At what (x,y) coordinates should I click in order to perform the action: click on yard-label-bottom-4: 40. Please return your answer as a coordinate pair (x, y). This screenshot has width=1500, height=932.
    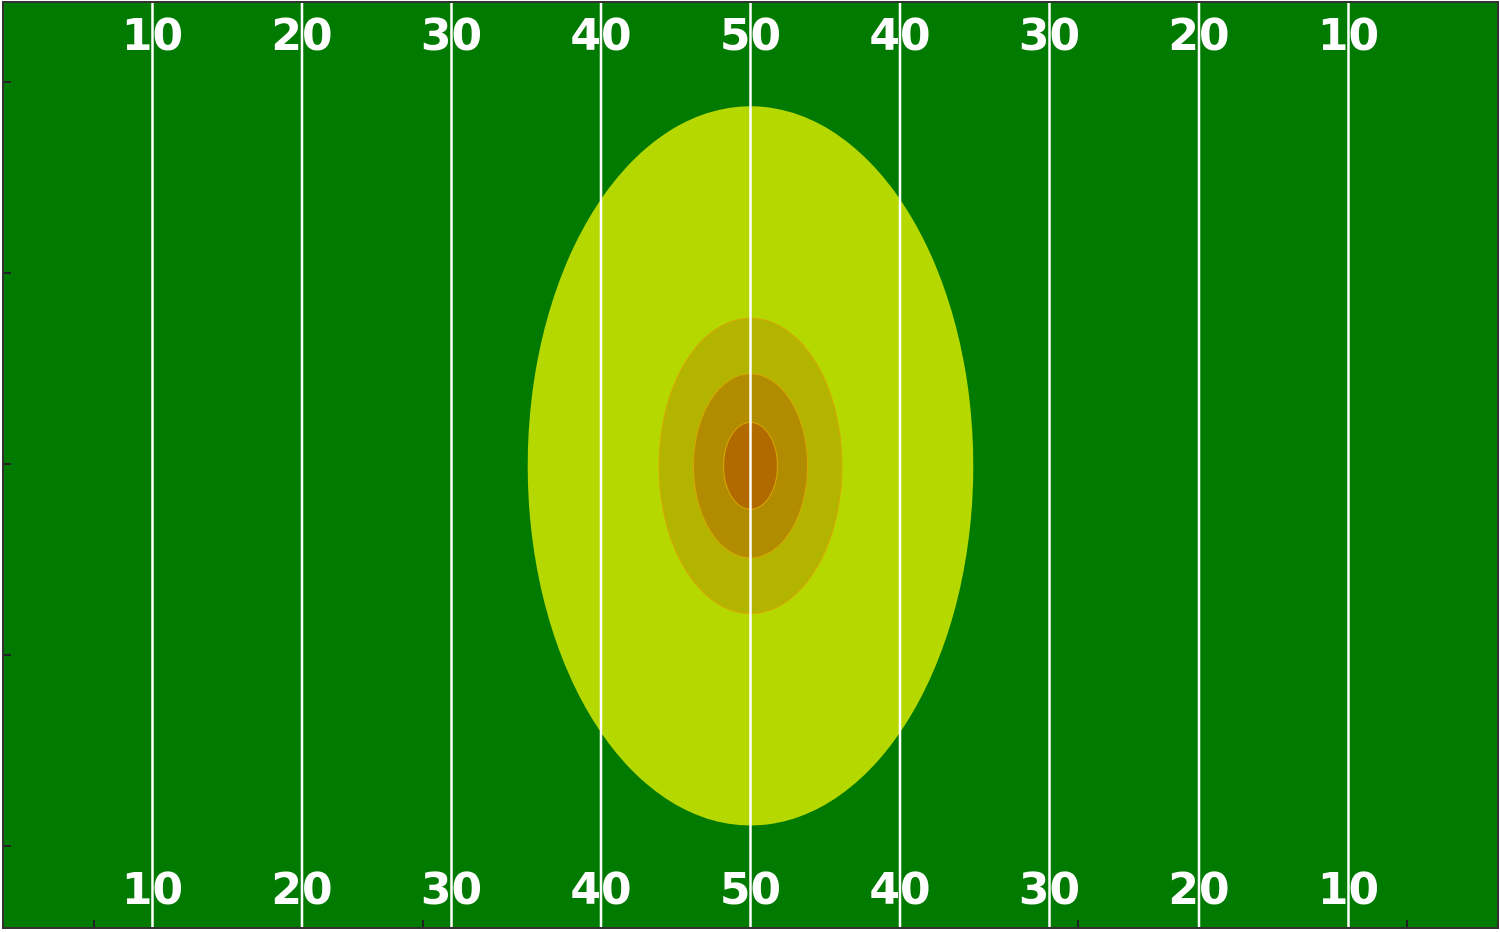
    Looking at the image, I should click on (600, 889).